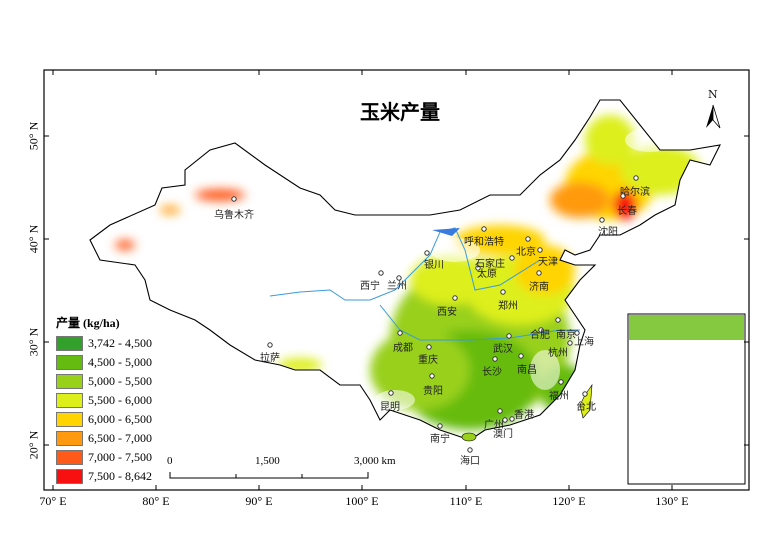  Describe the element at coordinates (508, 306) in the screenshot. I see `city-label: 郑州` at that location.